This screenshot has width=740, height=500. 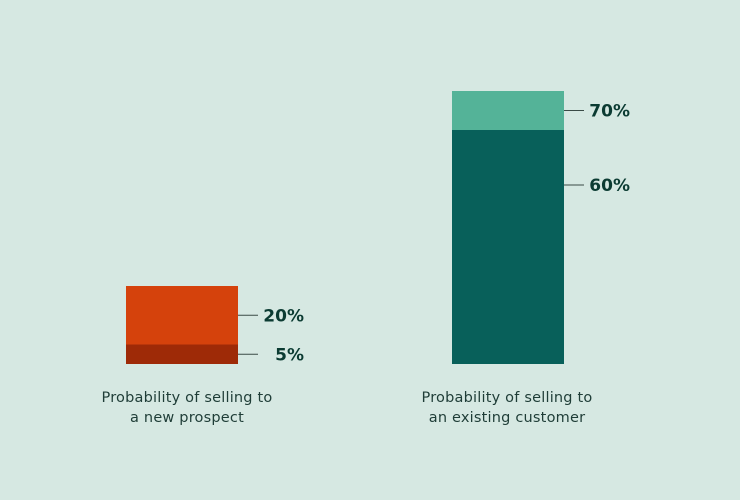 What do you see at coordinates (215, 325) in the screenshot?
I see `bar-group-1: 5% 20%` at bounding box center [215, 325].